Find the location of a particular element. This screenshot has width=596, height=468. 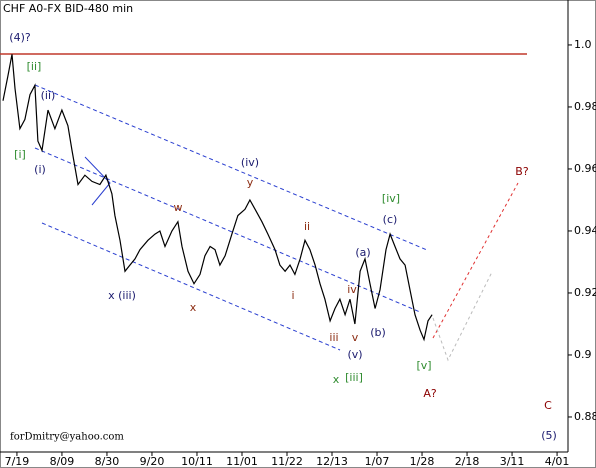

wave-label: i is located at coordinates (292, 295).